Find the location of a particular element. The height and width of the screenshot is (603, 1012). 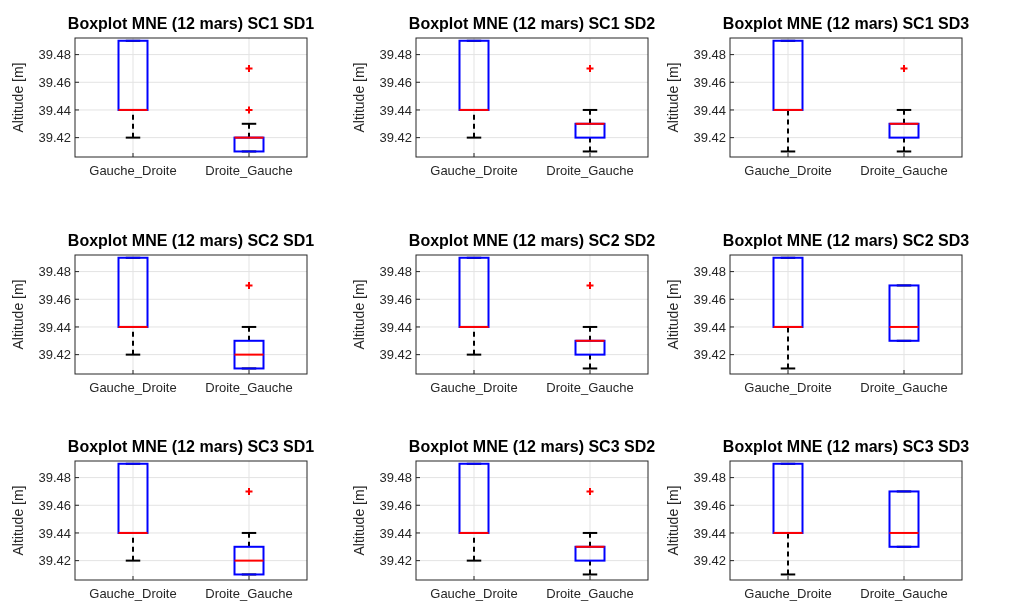

chart-title: Boxplot MNE (12 mars) SC1 SD2 is located at coordinates (532, 23).